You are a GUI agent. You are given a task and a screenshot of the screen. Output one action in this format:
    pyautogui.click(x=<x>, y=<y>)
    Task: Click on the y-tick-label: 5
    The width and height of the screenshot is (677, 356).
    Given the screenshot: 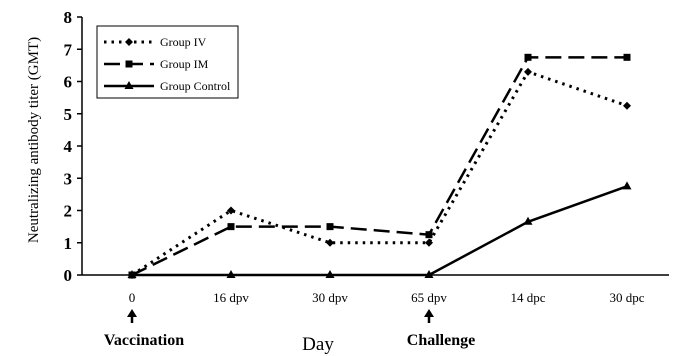 What is the action you would take?
    pyautogui.click(x=68, y=114)
    